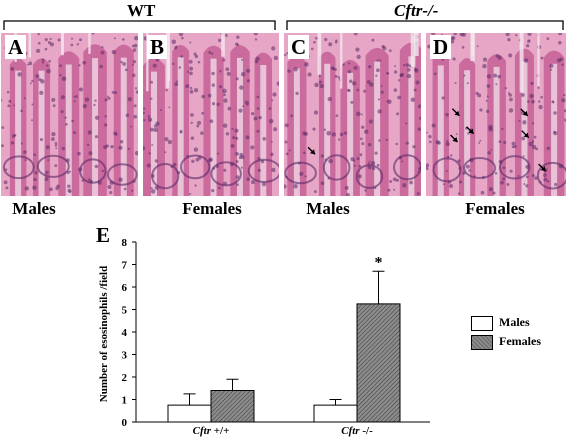 The width and height of the screenshot is (567, 437). I want to click on legend-label-males: Males, so click(514, 322).